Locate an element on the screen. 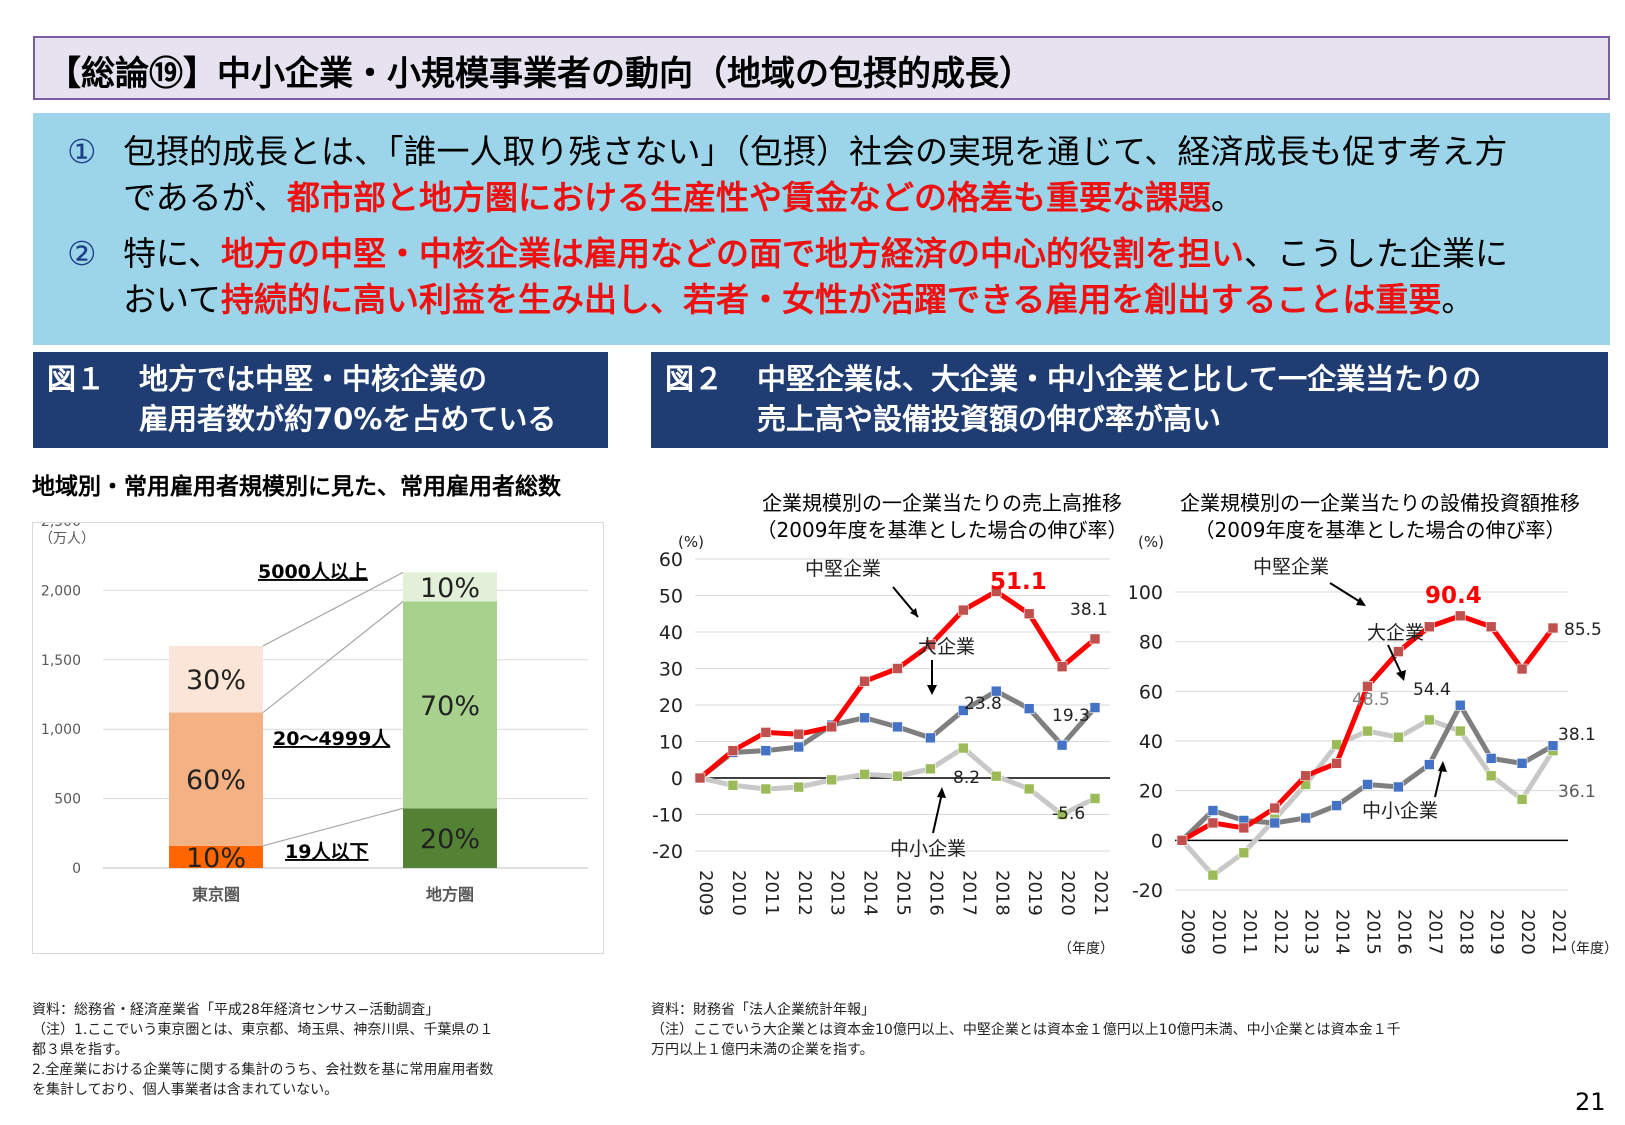  x-tick-label: 2019 is located at coordinates (1496, 932).